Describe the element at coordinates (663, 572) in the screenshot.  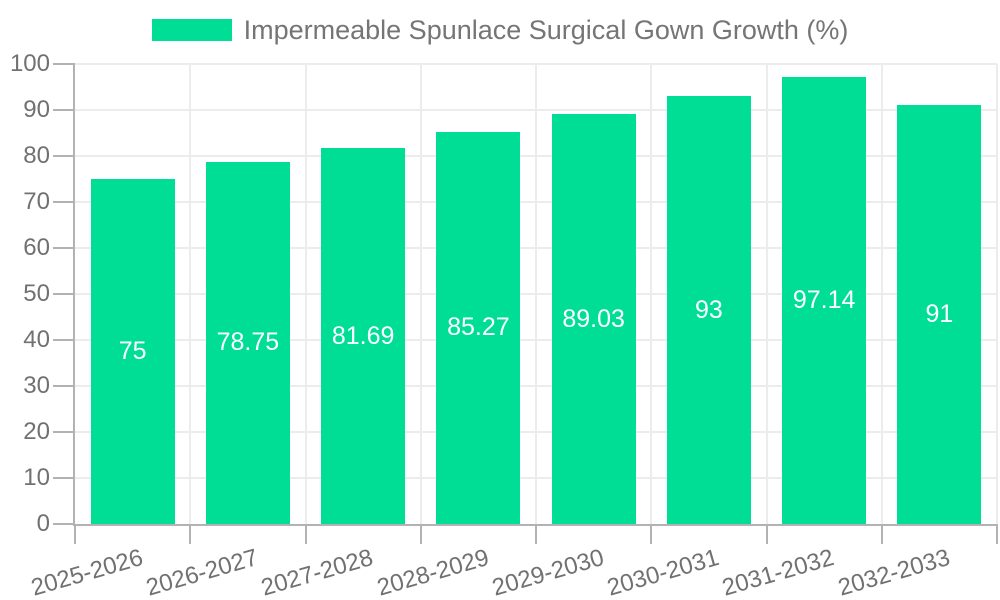
I see `x-tick-label: 2030-2031` at that location.